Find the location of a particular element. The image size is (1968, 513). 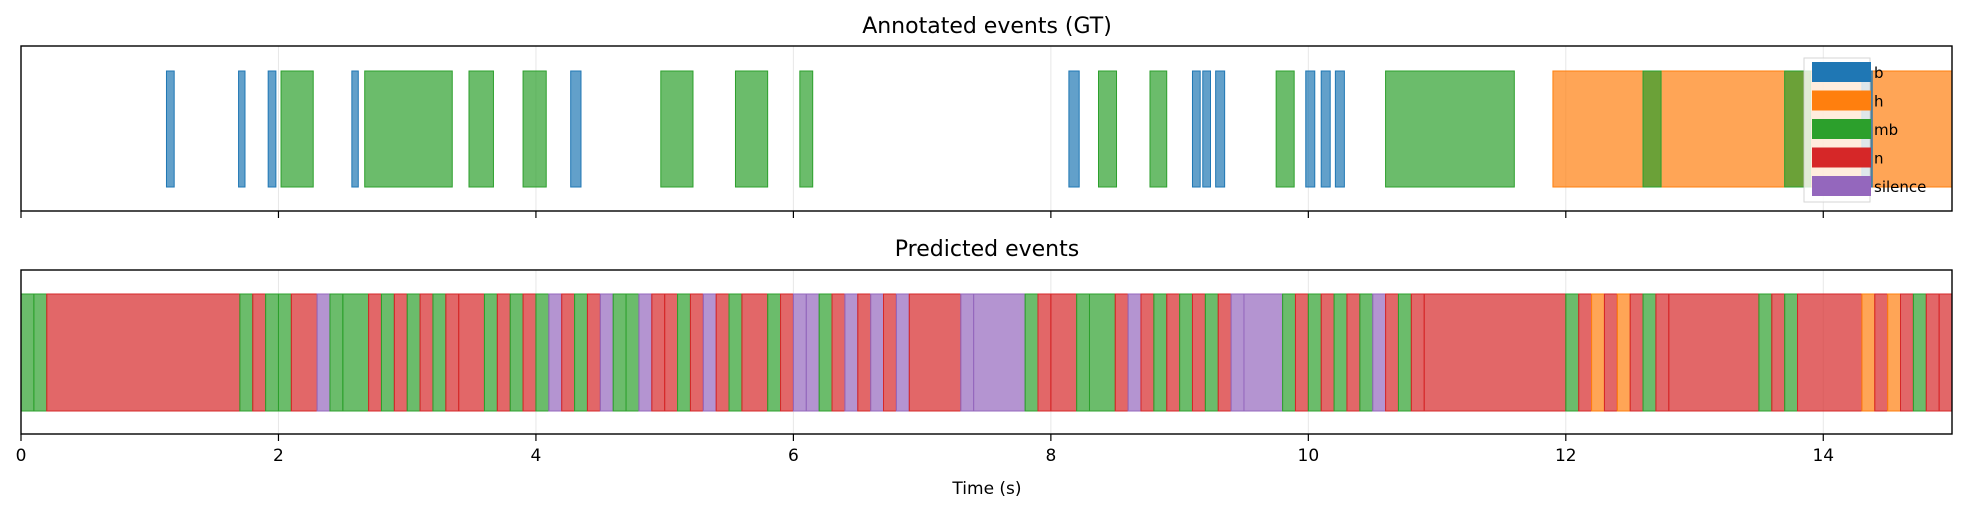

legend-swatch-n is located at coordinates (1841, 157).